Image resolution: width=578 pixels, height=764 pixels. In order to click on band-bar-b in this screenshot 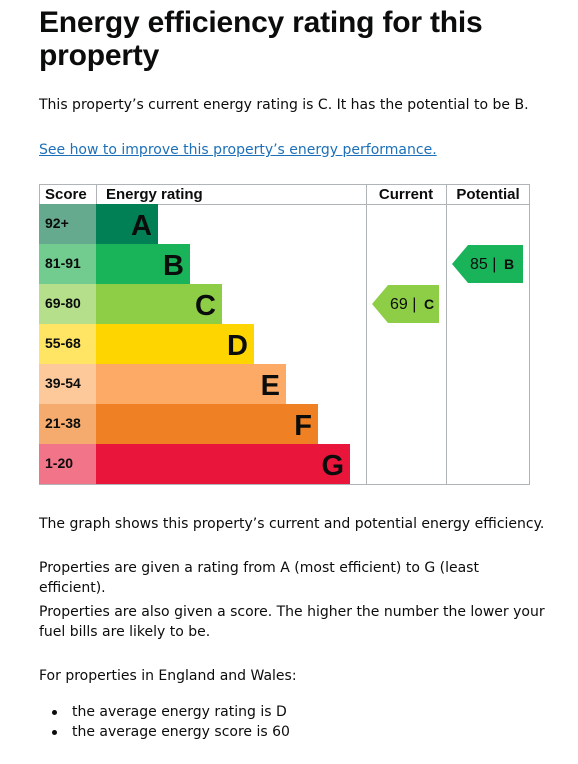, I will do `click(143, 264)`.